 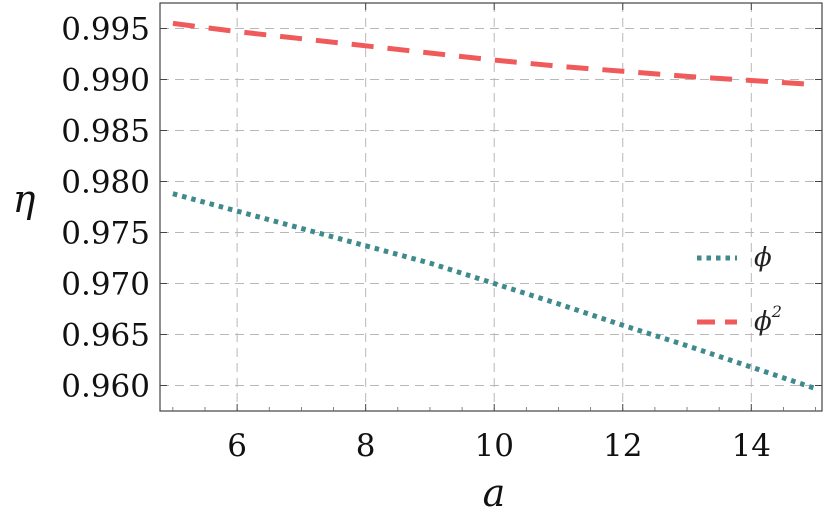 What do you see at coordinates (494, 493) in the screenshot?
I see `x-axis-title: a` at bounding box center [494, 493].